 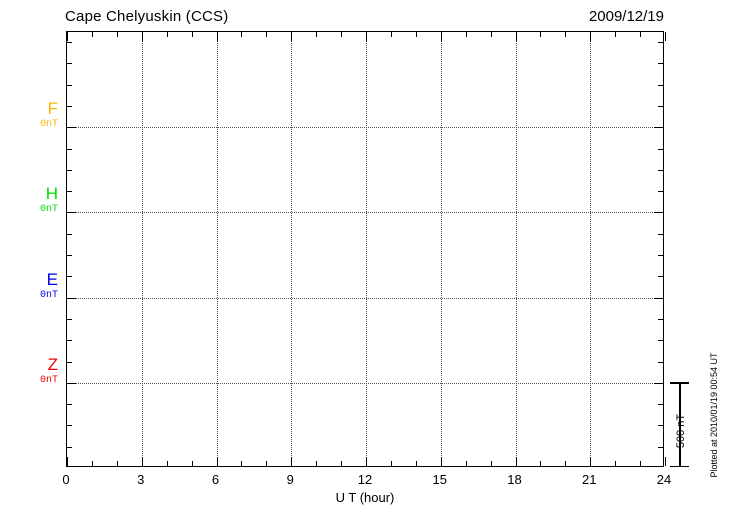 I want to click on x-tick-label: 18, so click(x=514, y=479).